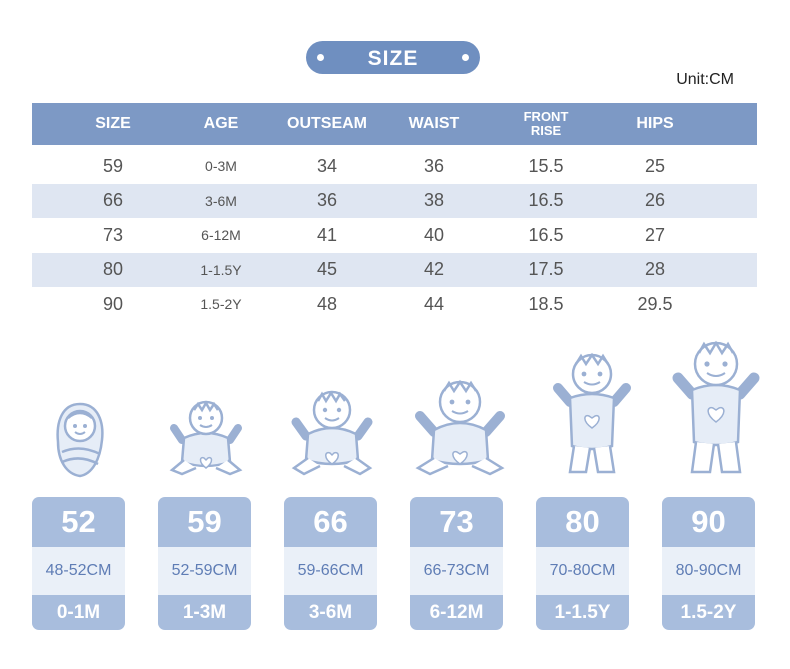 This screenshot has width=790, height=669. I want to click on size-title-pill: SIZE, so click(393, 57).